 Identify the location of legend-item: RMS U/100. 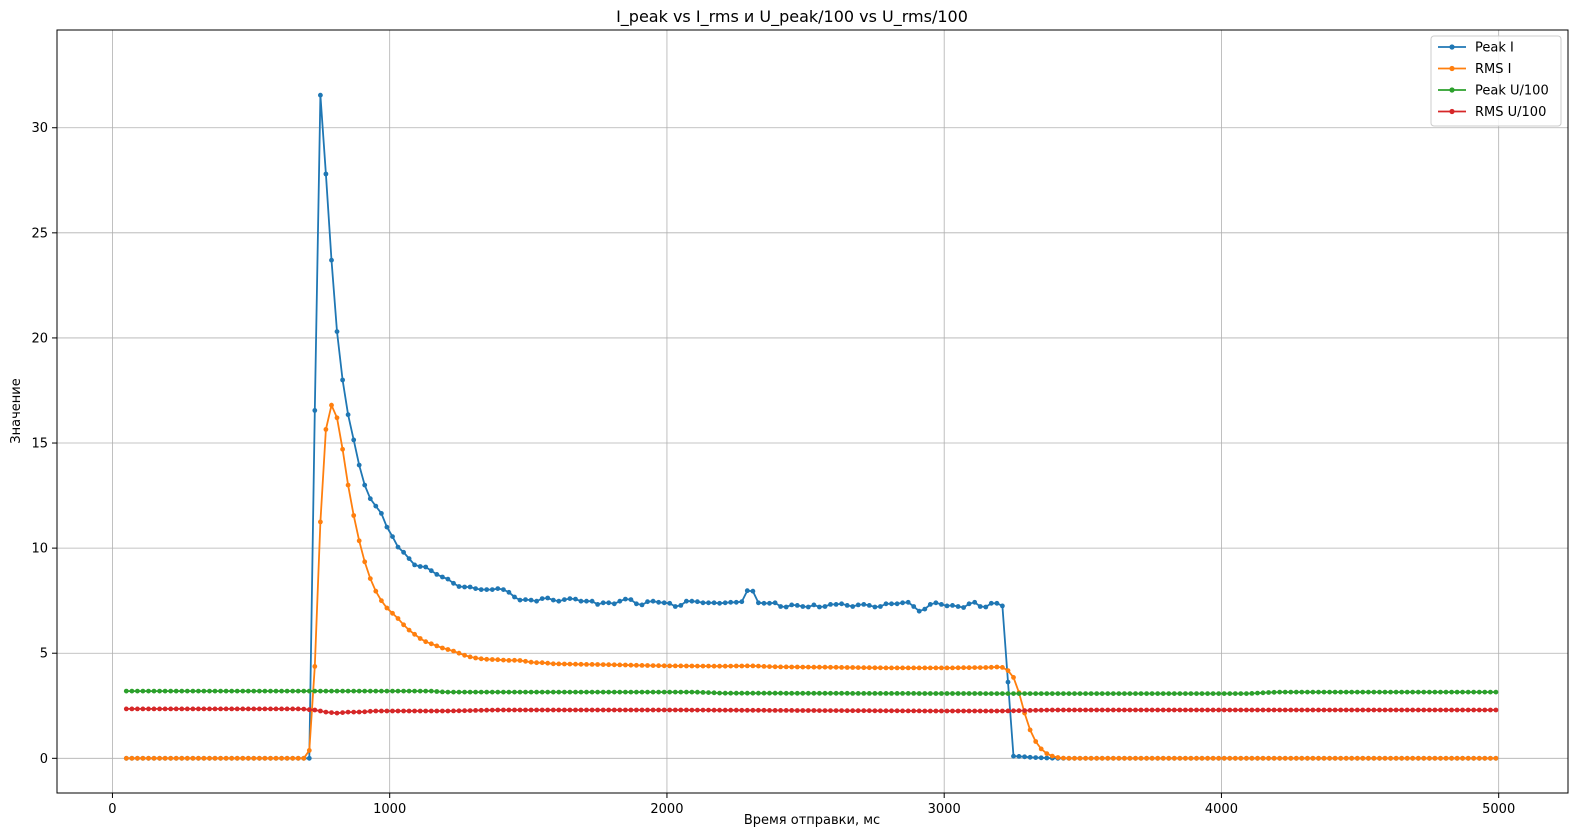
(1492, 112).